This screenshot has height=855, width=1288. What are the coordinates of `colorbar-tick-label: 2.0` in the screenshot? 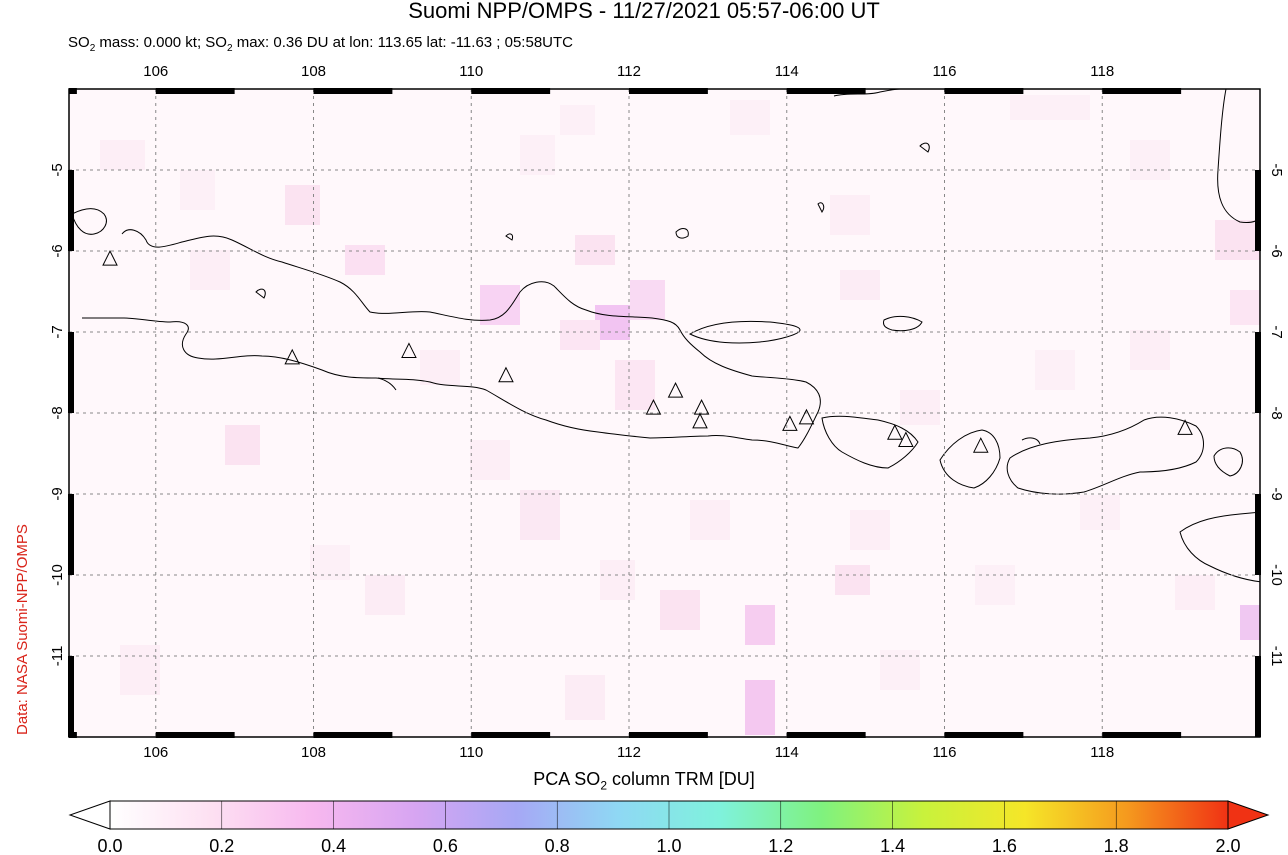 It's located at (1227, 845).